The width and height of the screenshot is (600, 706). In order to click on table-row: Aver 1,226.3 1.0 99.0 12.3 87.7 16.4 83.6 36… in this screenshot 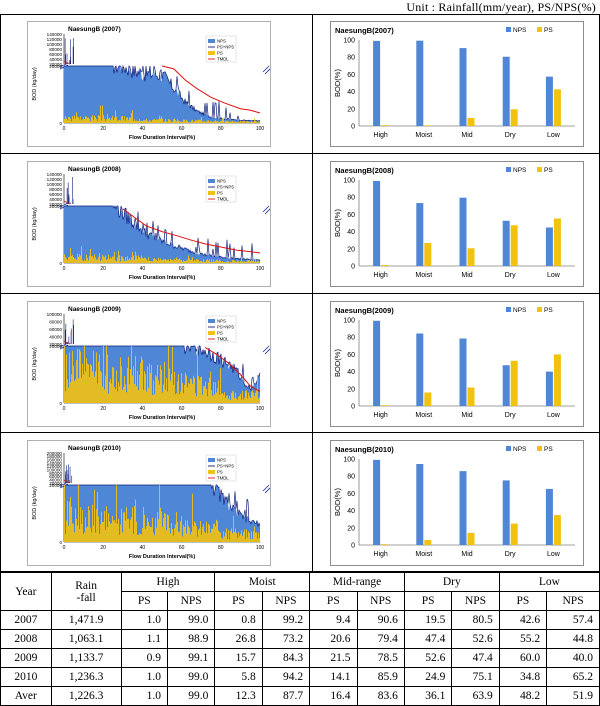, I will do `click(300, 696)`.